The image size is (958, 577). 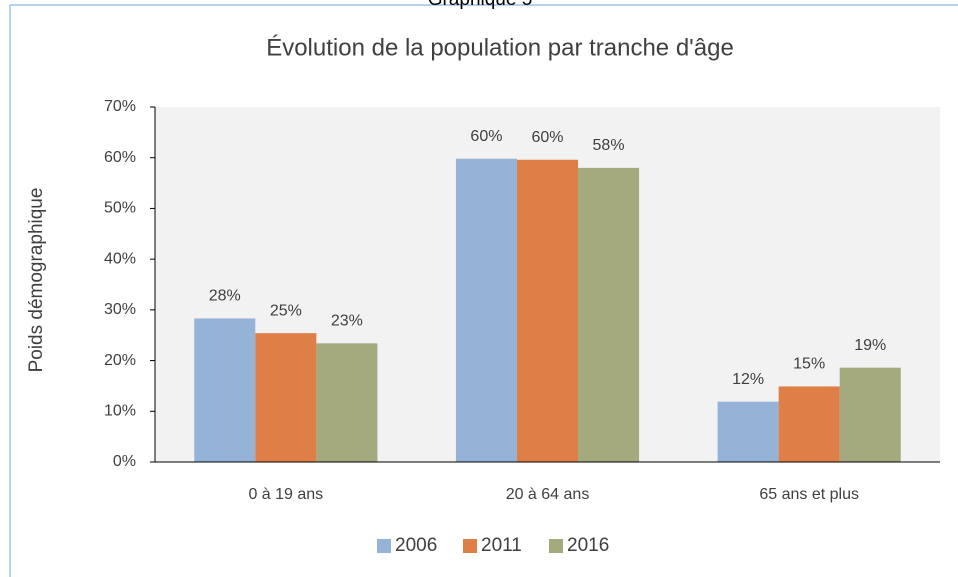 What do you see at coordinates (748, 379) in the screenshot?
I see `data-label: 12%` at bounding box center [748, 379].